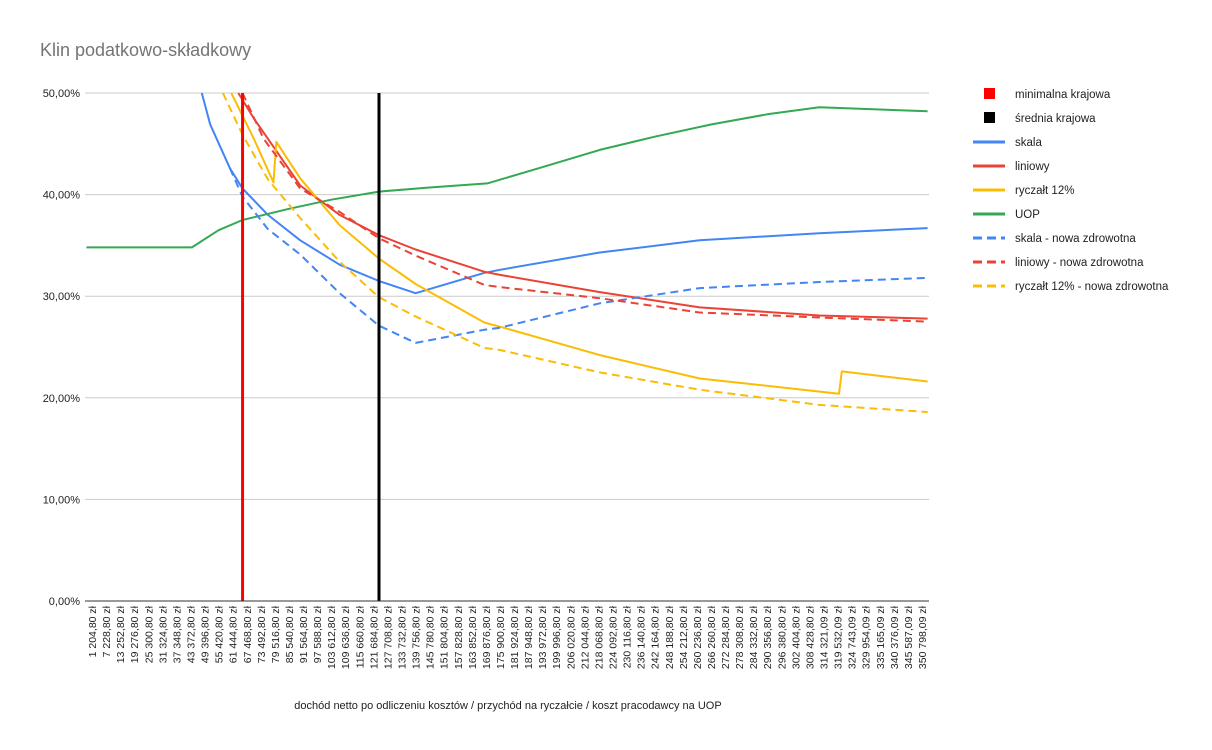 This screenshot has width=1212, height=750. Describe the element at coordinates (895, 637) in the screenshot. I see `x-tick-label: 340 376,09 zł` at that location.